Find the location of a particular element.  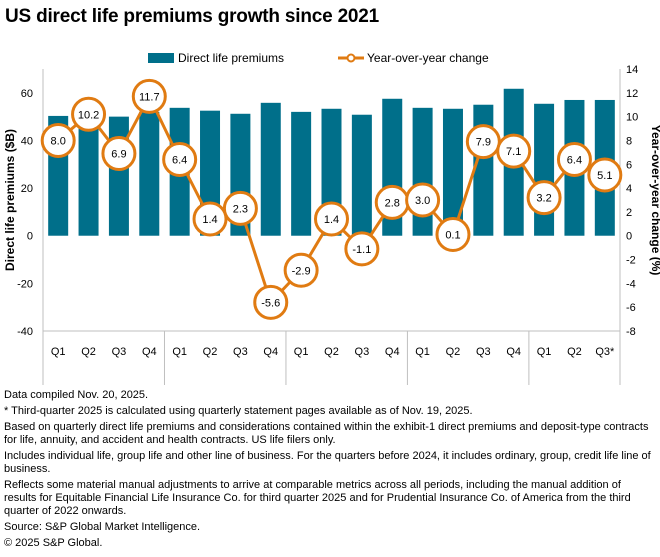

data-label: 5.1 is located at coordinates (604, 176).